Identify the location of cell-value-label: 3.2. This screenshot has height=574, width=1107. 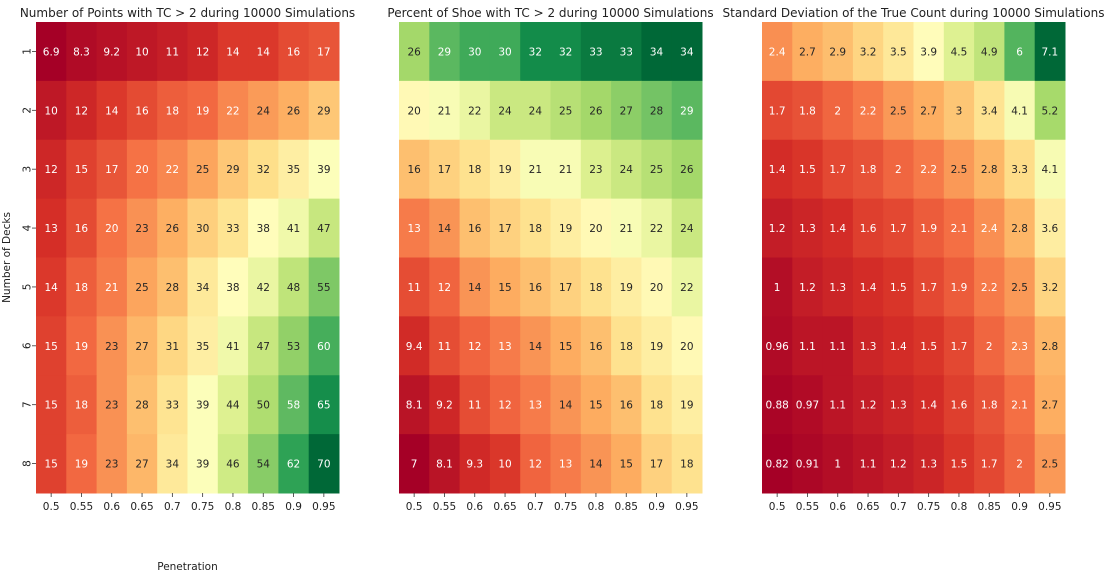
(1049, 288).